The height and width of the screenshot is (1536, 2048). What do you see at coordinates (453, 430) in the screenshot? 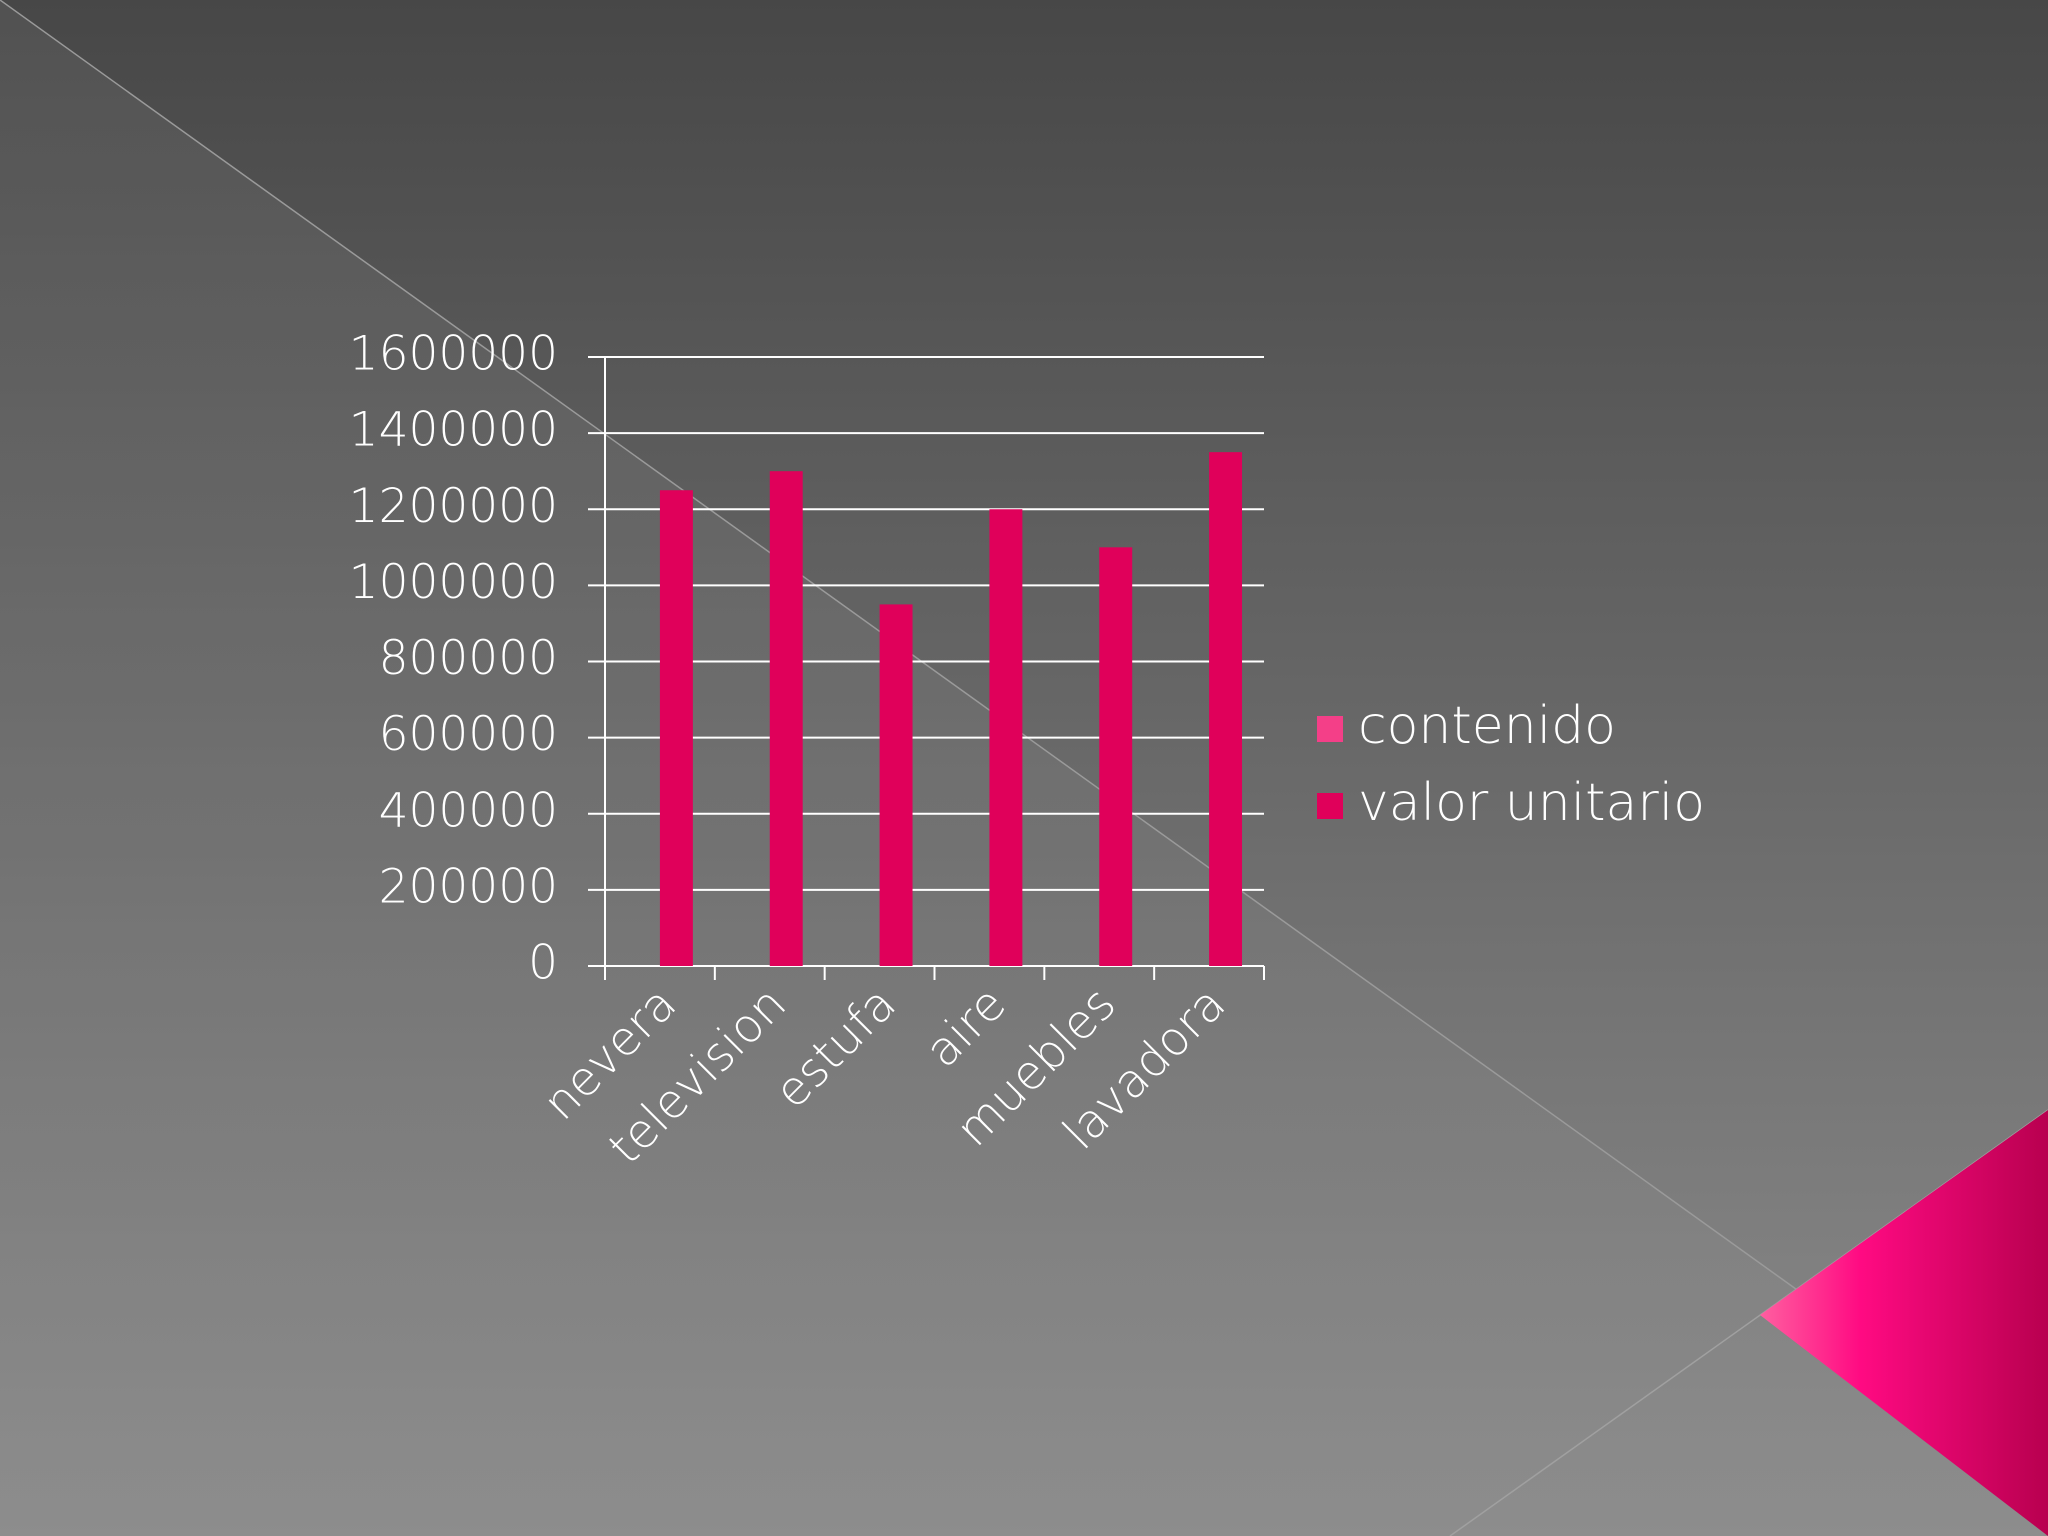
I see `y-tick-label: 1400000` at bounding box center [453, 430].